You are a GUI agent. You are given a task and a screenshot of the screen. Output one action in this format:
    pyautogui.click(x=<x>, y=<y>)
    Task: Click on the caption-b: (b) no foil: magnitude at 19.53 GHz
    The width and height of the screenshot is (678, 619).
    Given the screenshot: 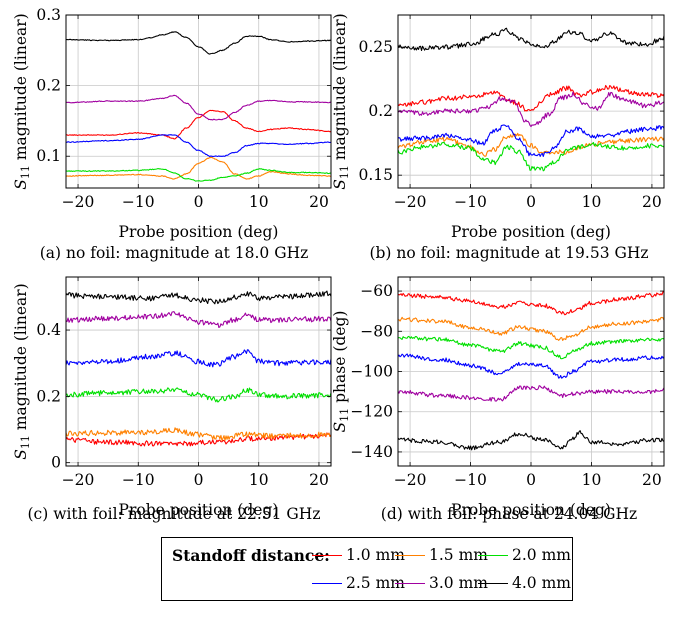 What is the action you would take?
    pyautogui.click(x=509, y=253)
    